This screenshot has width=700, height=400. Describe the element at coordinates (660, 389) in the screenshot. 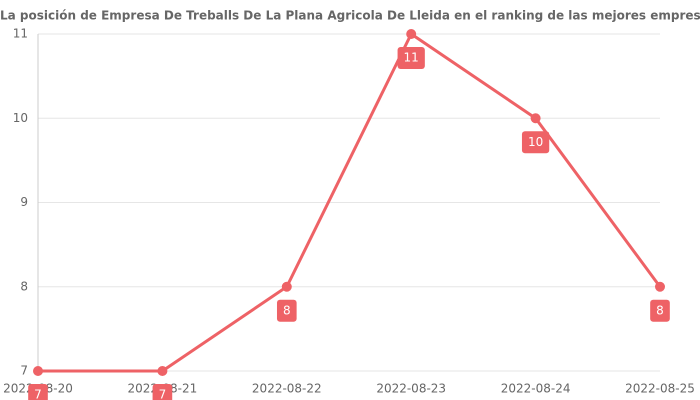

I see `x-tick-label: 2022-08-25` at that location.